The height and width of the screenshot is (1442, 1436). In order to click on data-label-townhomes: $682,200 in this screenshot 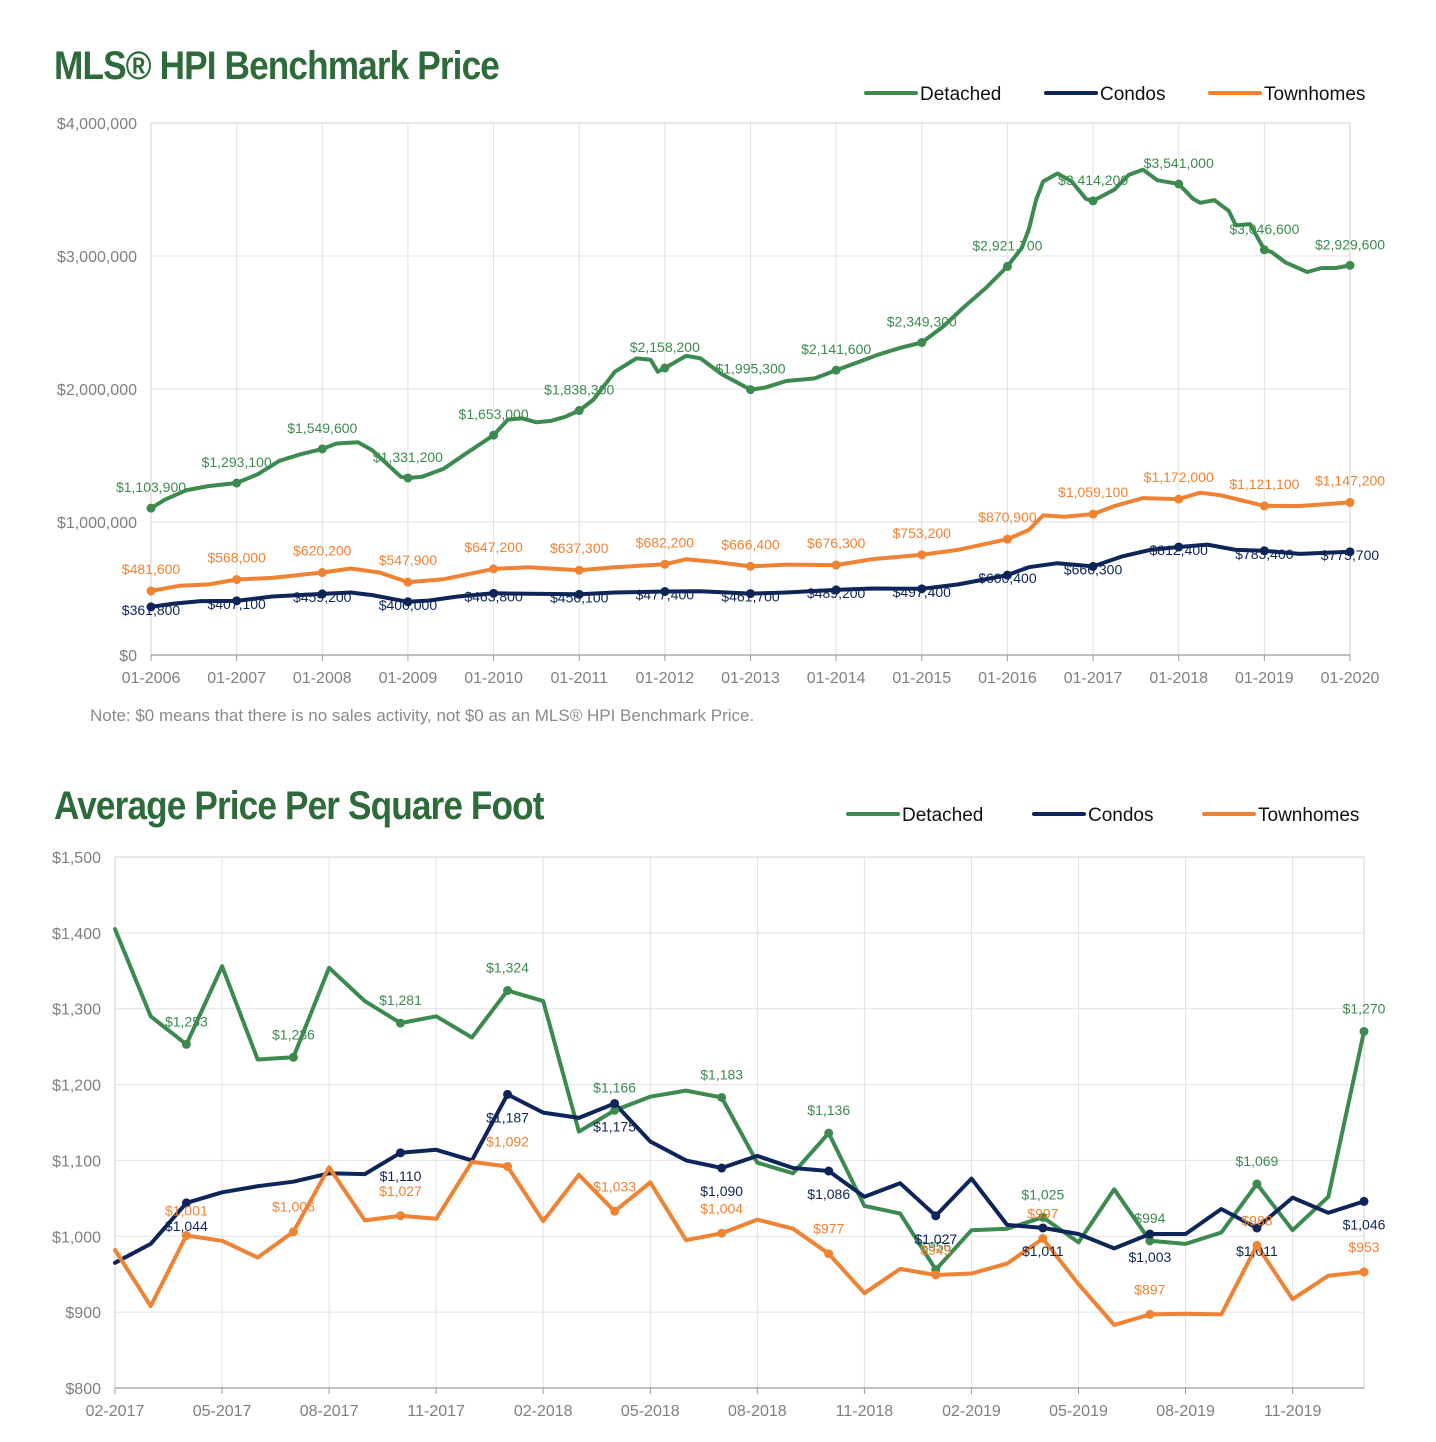, I will do `click(665, 542)`.